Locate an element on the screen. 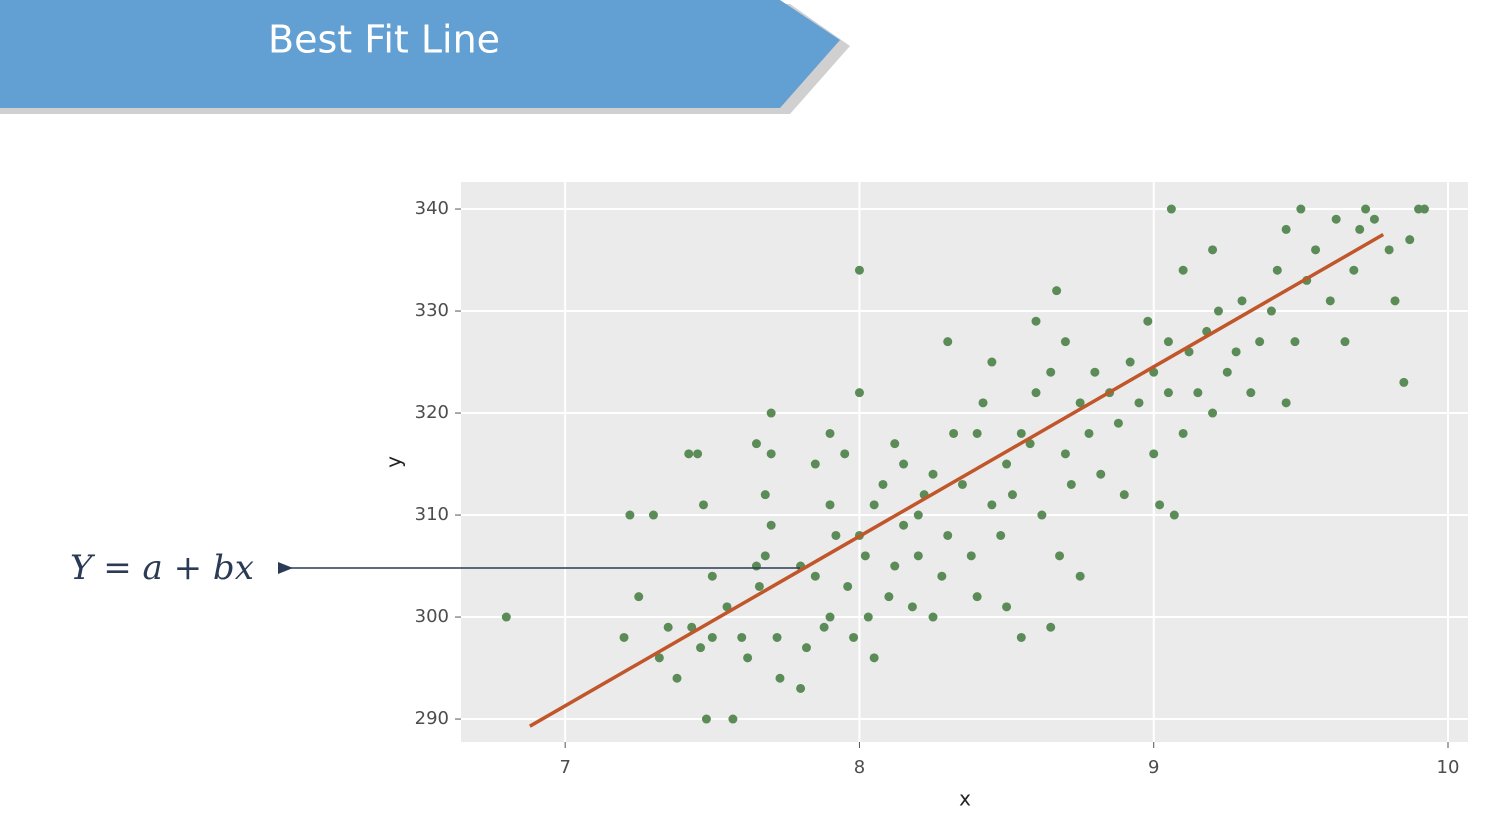  banner is located at coordinates (420, 54).